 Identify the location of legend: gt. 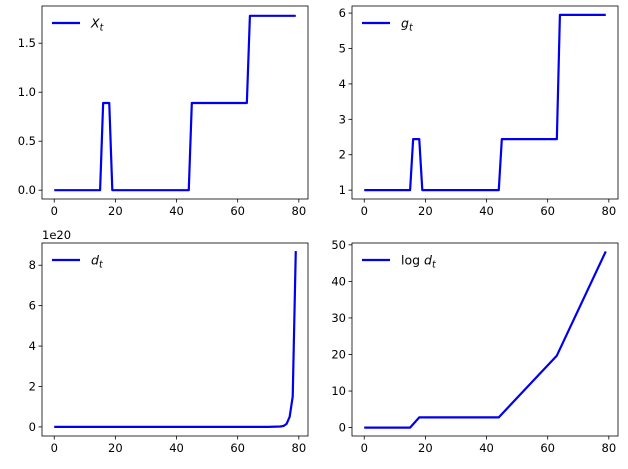
(388, 25).